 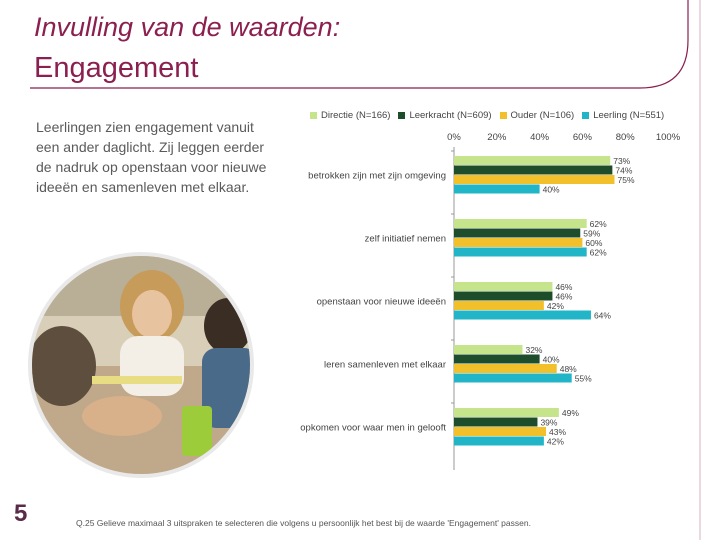 I want to click on data-label: 75%, so click(x=626, y=180).